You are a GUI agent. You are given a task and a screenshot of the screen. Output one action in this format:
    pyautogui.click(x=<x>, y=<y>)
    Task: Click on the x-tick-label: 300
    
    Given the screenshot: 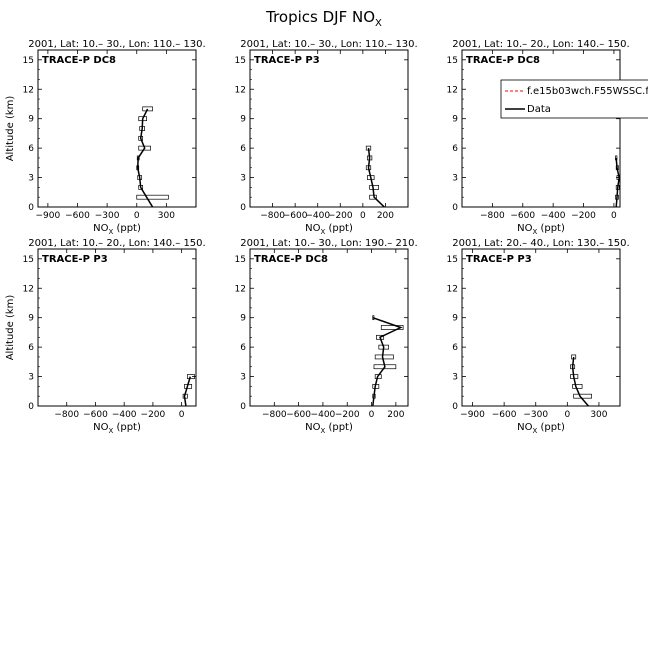 What is the action you would take?
    pyautogui.click(x=166, y=216)
    